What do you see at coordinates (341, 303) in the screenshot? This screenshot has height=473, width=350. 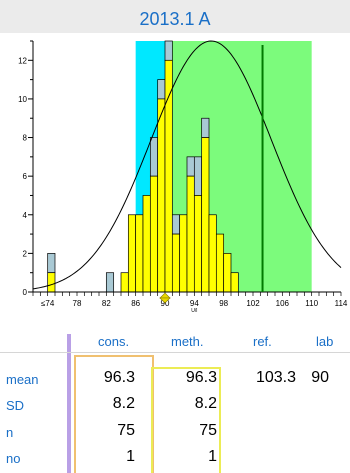 I see `x-tick-label: 114` at bounding box center [341, 303].